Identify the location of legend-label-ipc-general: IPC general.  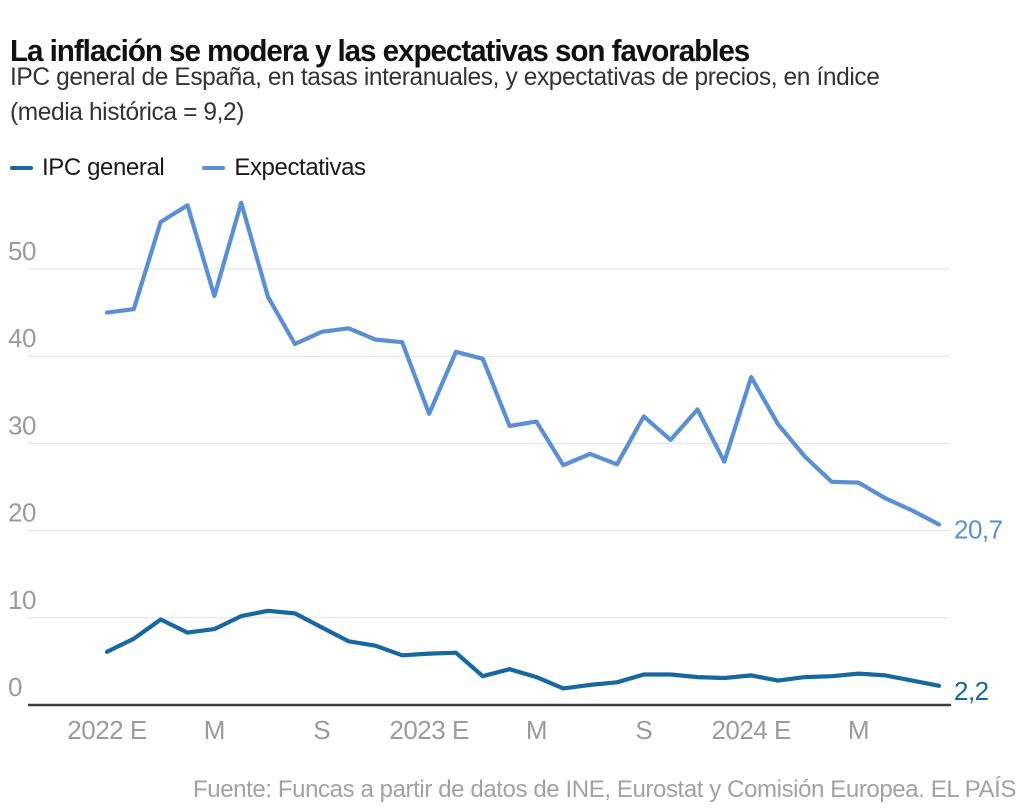
(103, 167).